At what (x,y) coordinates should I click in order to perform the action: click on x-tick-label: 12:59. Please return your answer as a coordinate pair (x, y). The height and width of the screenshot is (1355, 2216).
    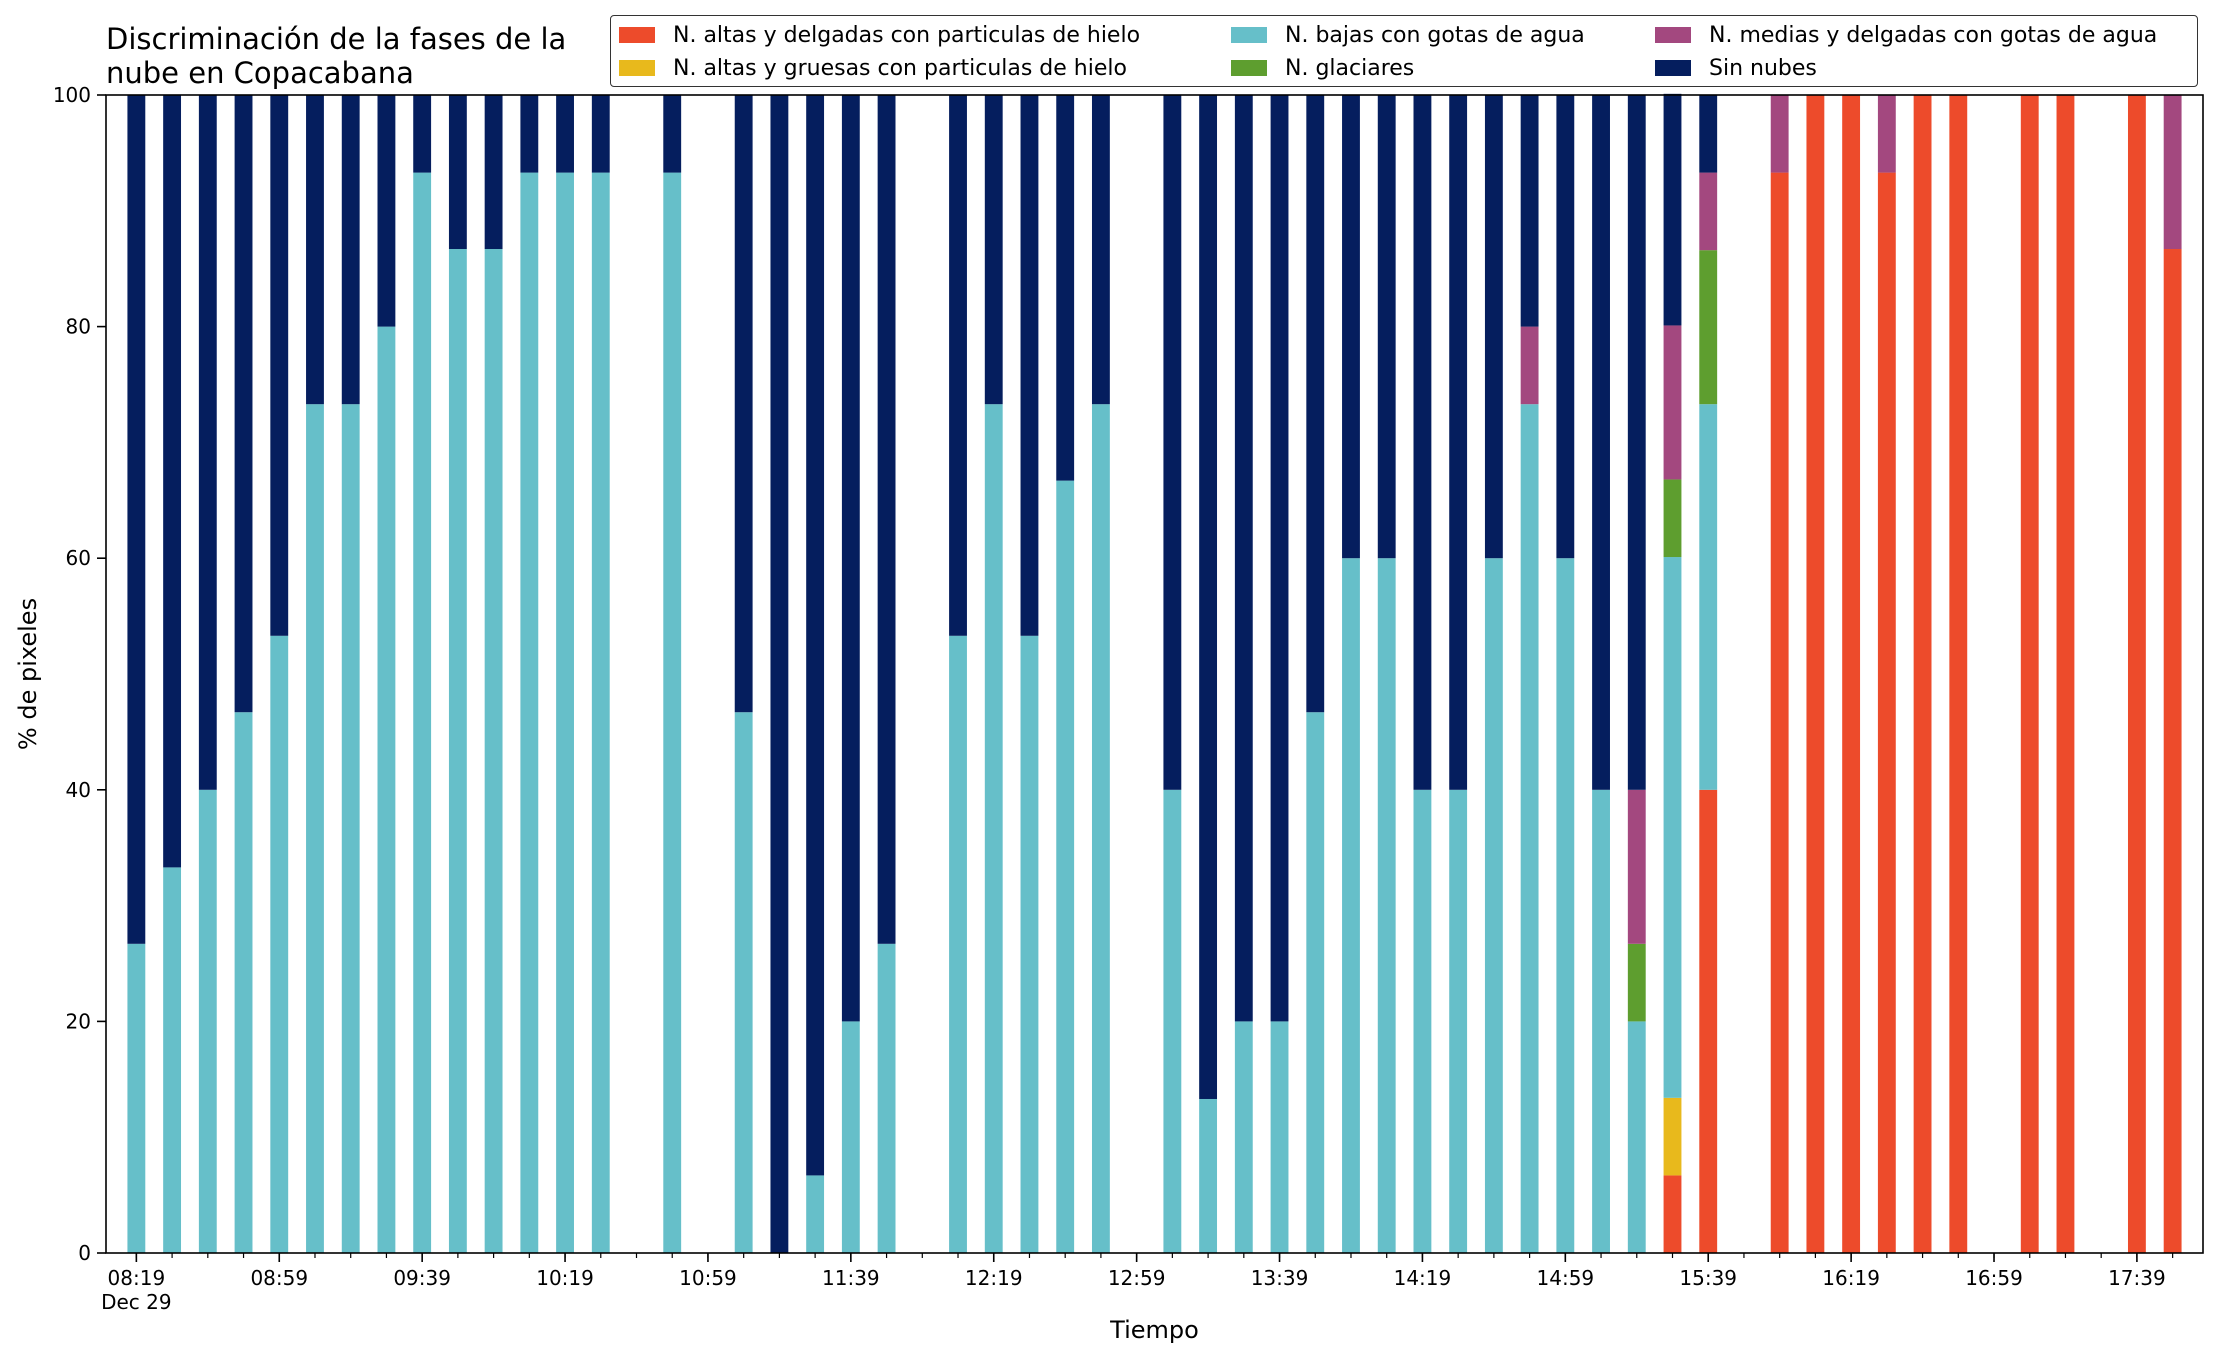
    Looking at the image, I should click on (1137, 1278).